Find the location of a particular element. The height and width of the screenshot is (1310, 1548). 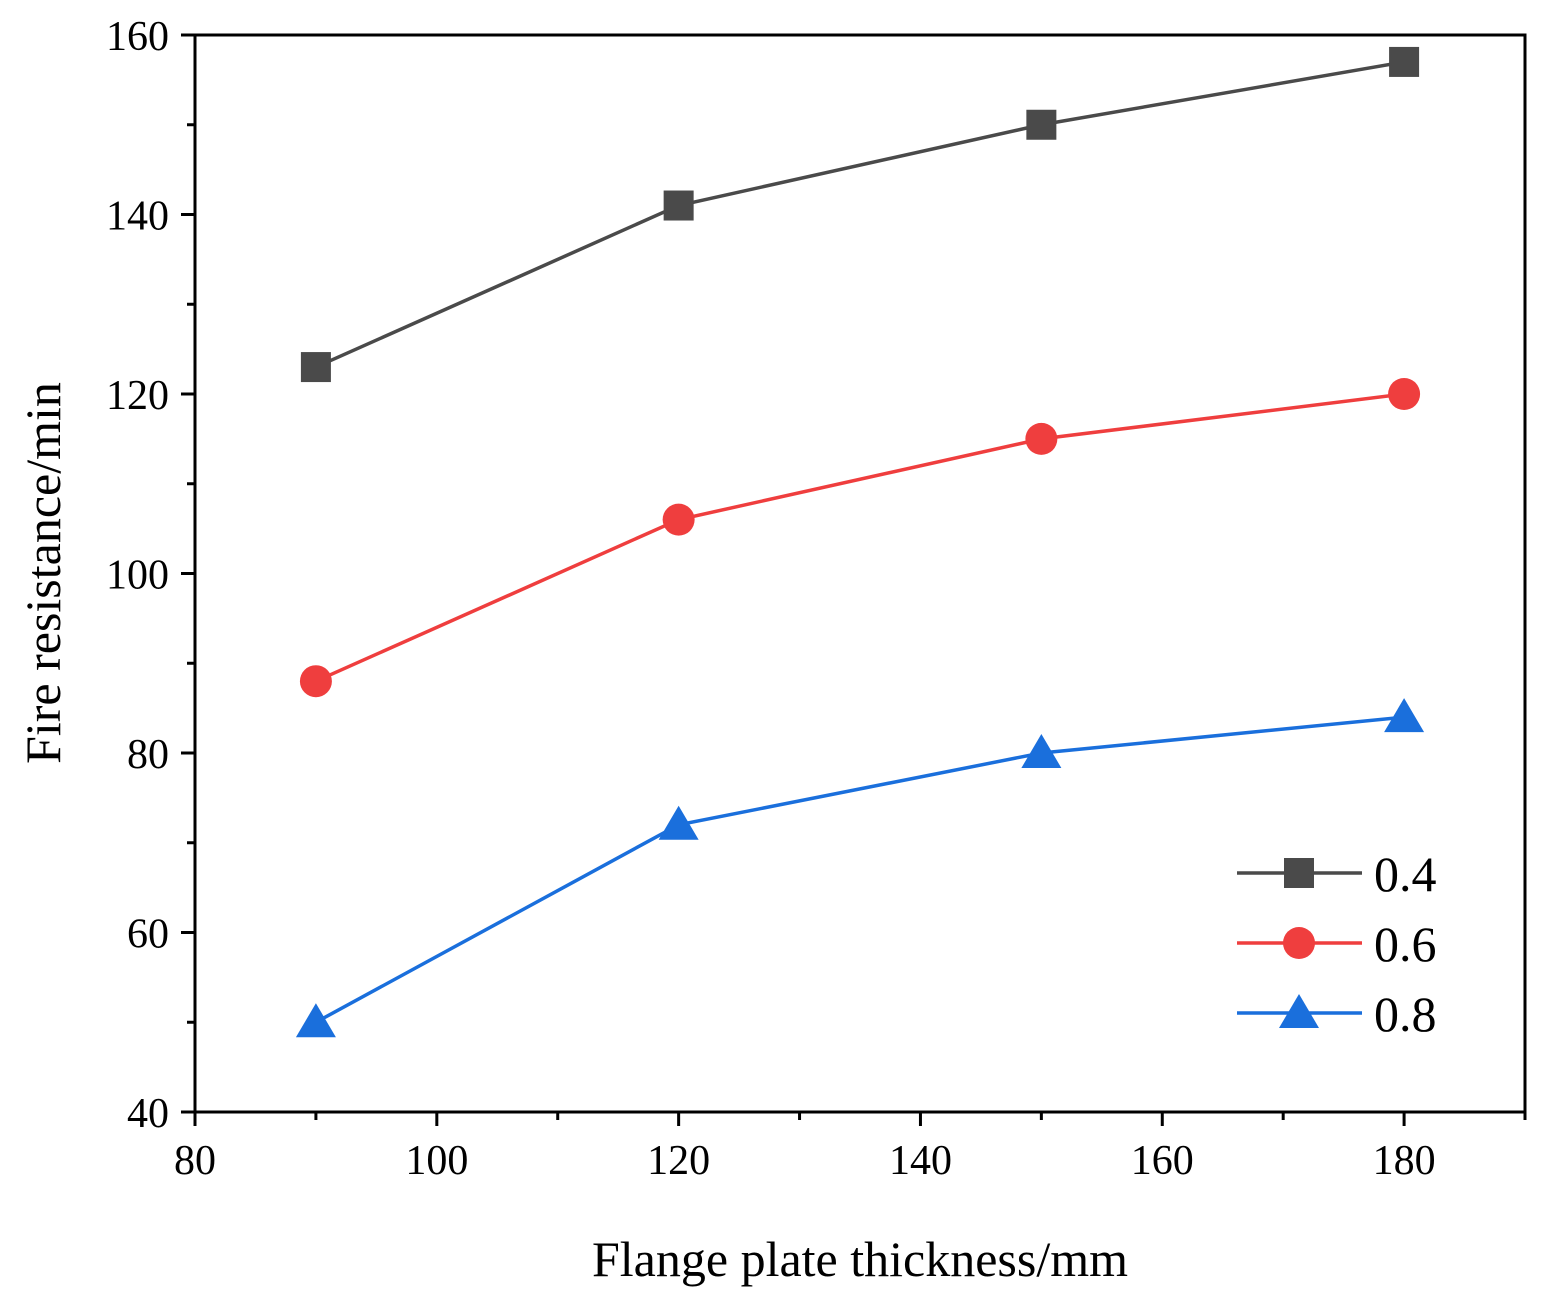

y-axis-title: Fire resistance/min is located at coordinates (43, 573).